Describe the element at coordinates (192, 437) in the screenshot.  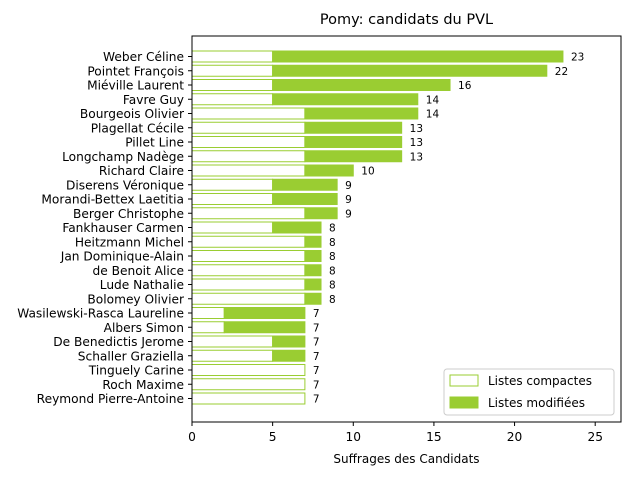
I see `x-tick-label: 0` at that location.